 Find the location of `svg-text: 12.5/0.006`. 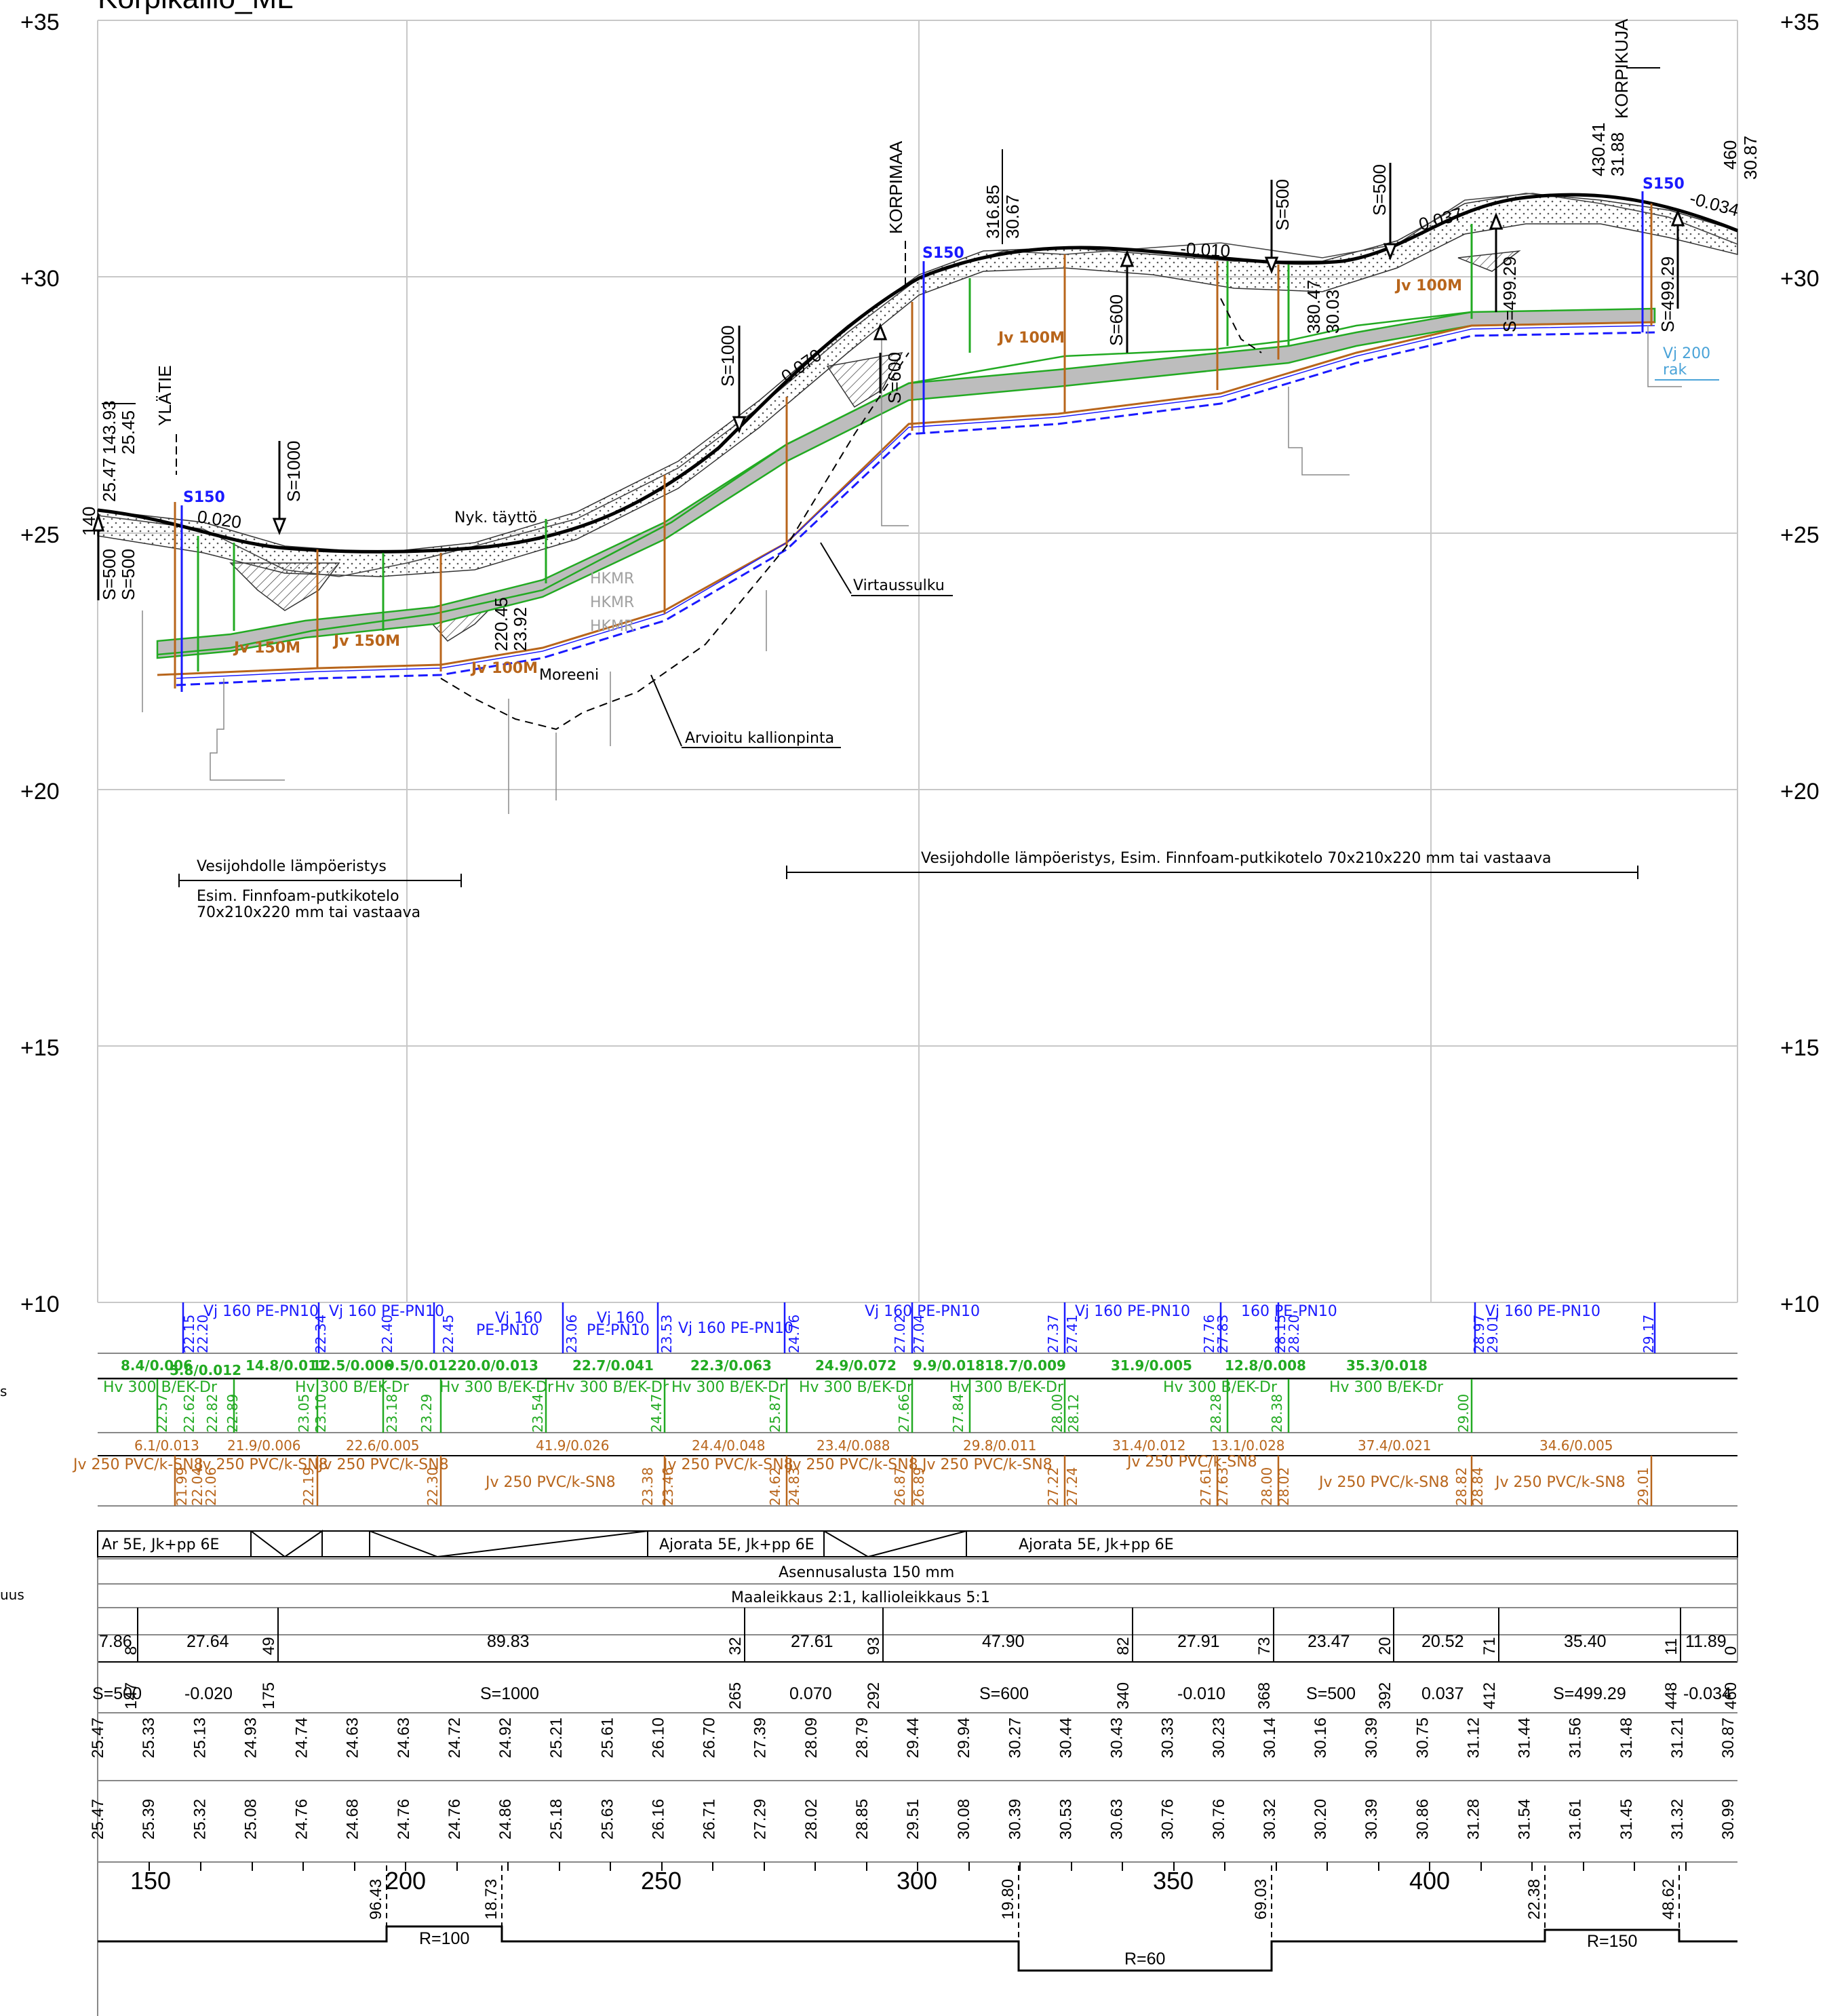

svg-text: 12.5/0.006 is located at coordinates (353, 1366).